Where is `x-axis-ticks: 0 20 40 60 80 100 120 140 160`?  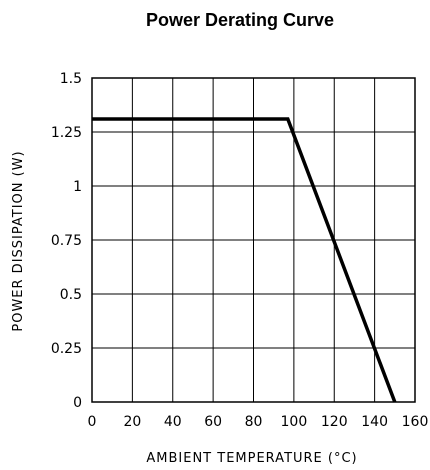 x-axis-ticks: 0 20 40 60 80 100 120 140 160 is located at coordinates (258, 422).